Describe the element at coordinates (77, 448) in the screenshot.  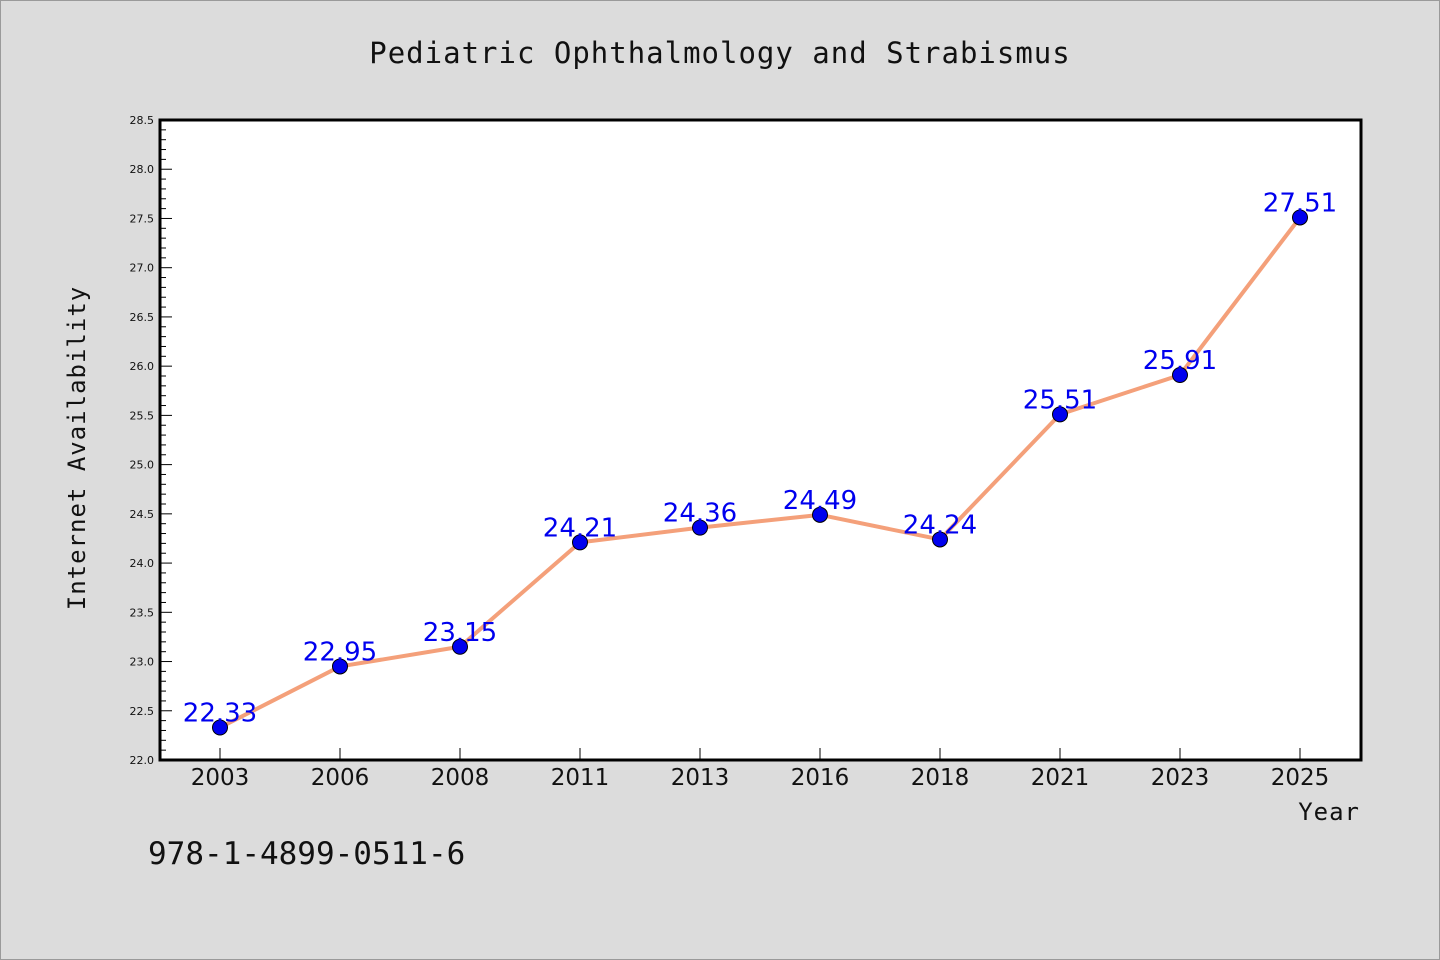
I see `y-axis-label: Internet Availability` at that location.